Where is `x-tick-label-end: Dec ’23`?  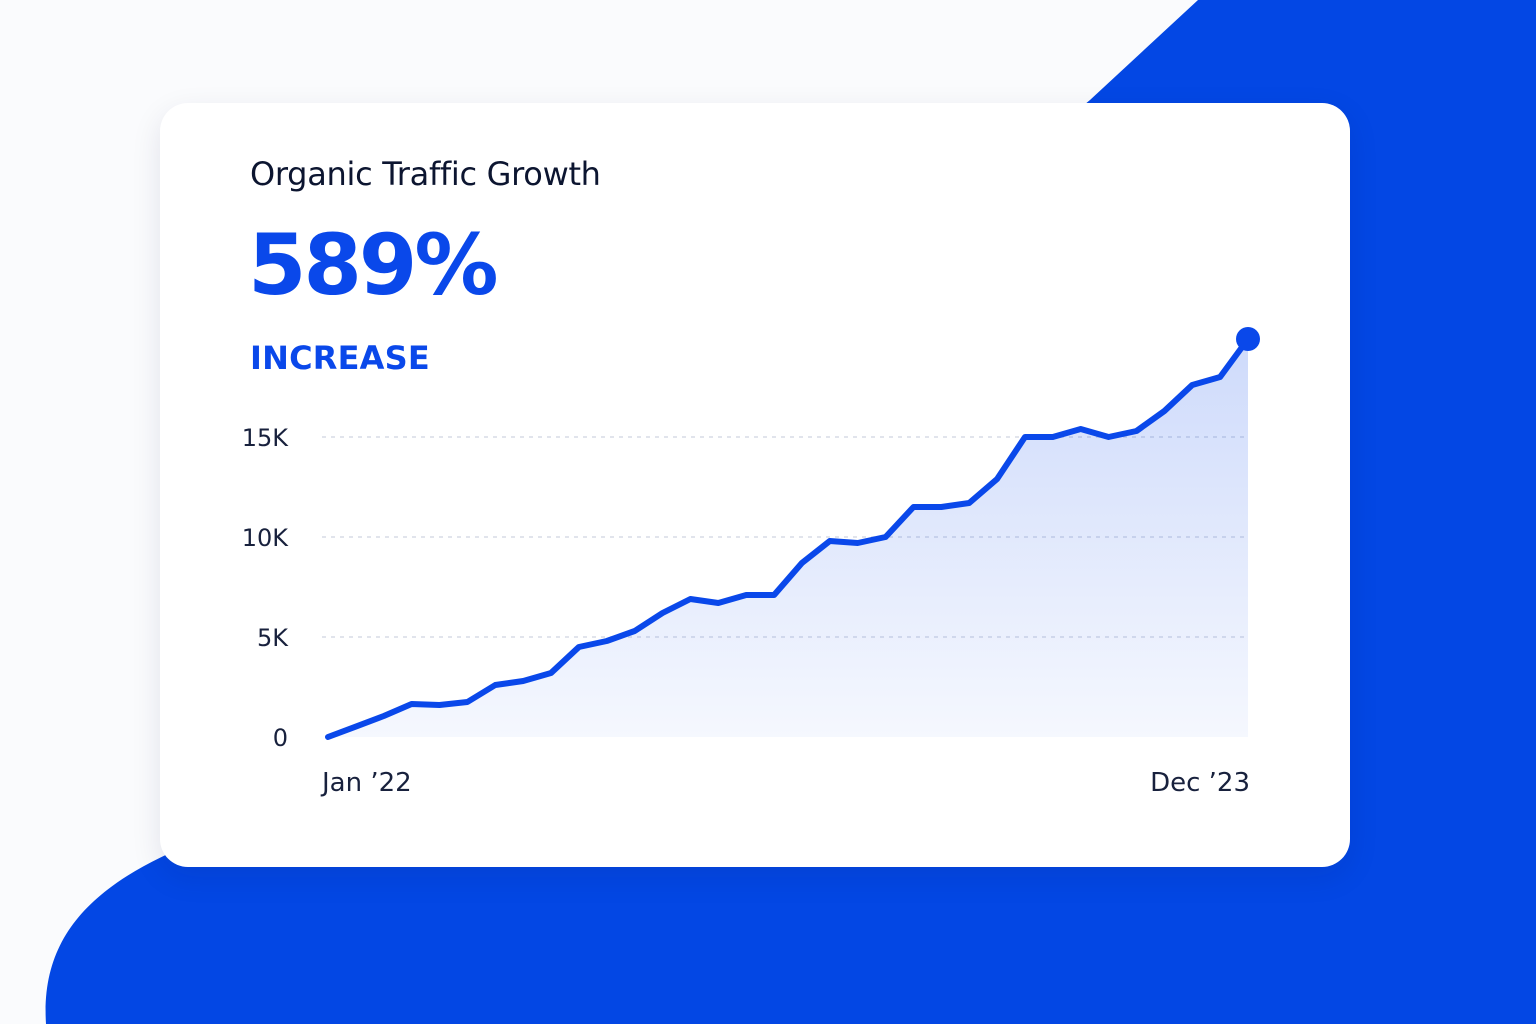 x-tick-label-end: Dec ’23 is located at coordinates (1200, 783).